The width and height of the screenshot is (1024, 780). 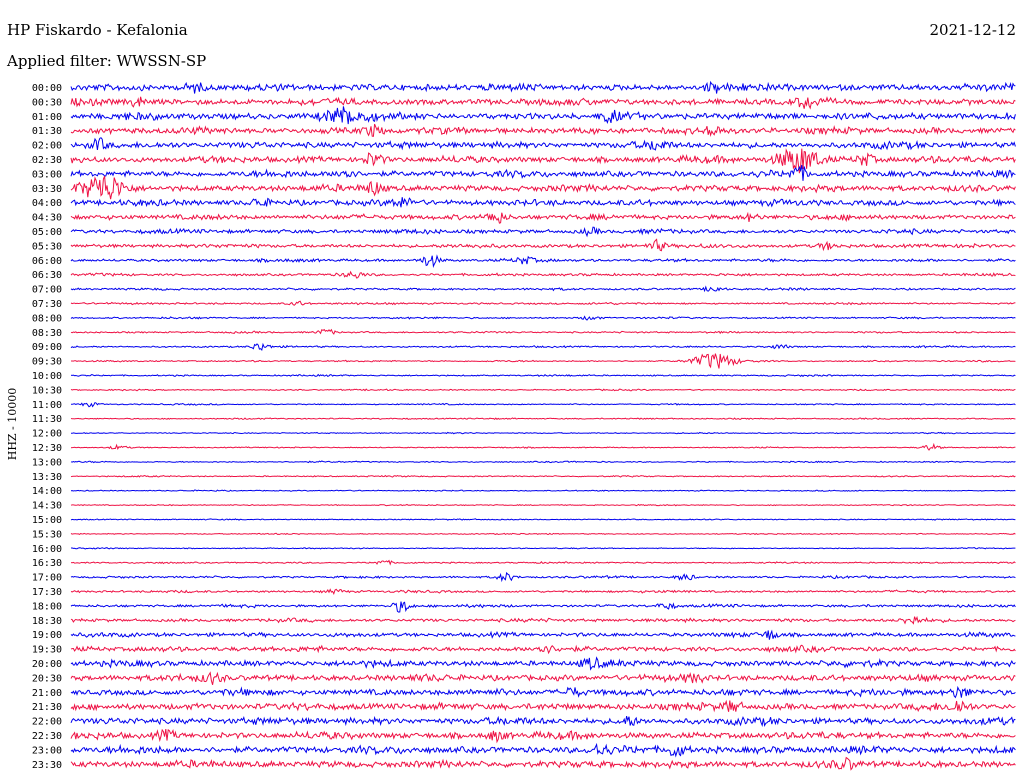 What do you see at coordinates (47, 189) in the screenshot?
I see `tick-label: 03:30` at bounding box center [47, 189].